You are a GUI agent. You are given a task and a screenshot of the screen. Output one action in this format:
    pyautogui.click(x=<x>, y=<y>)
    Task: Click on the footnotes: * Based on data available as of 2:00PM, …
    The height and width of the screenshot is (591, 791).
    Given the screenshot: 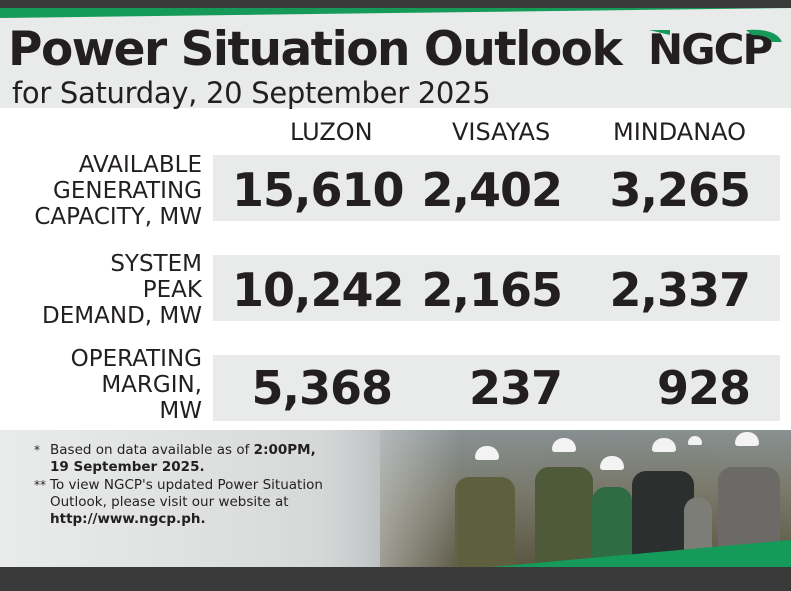 What is the action you would take?
    pyautogui.click(x=194, y=485)
    